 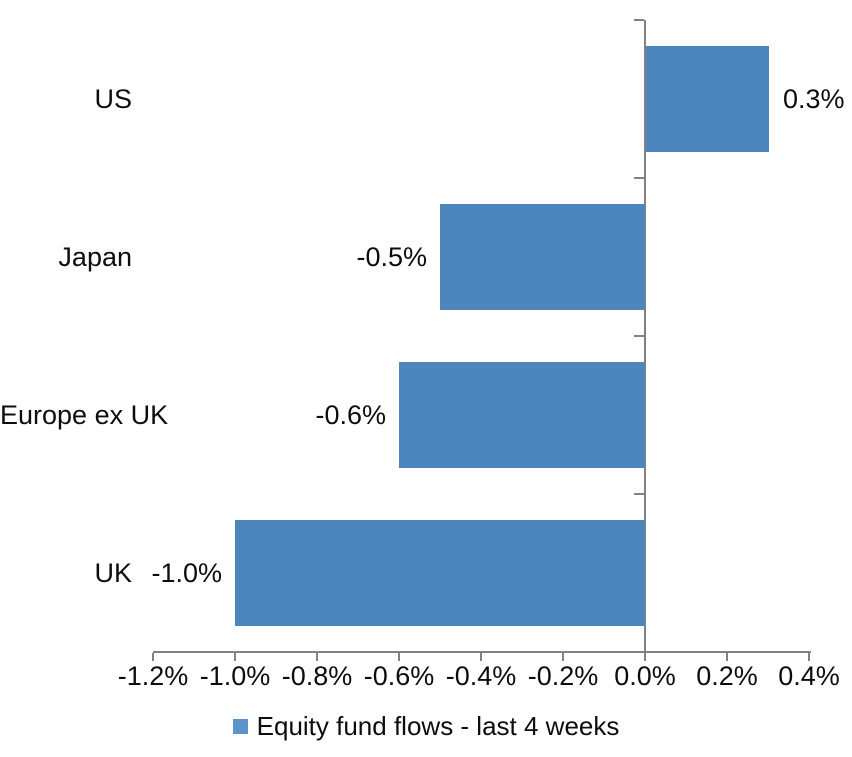 What do you see at coordinates (814, 99) in the screenshot?
I see `bar-data-label: 0.3%` at bounding box center [814, 99].